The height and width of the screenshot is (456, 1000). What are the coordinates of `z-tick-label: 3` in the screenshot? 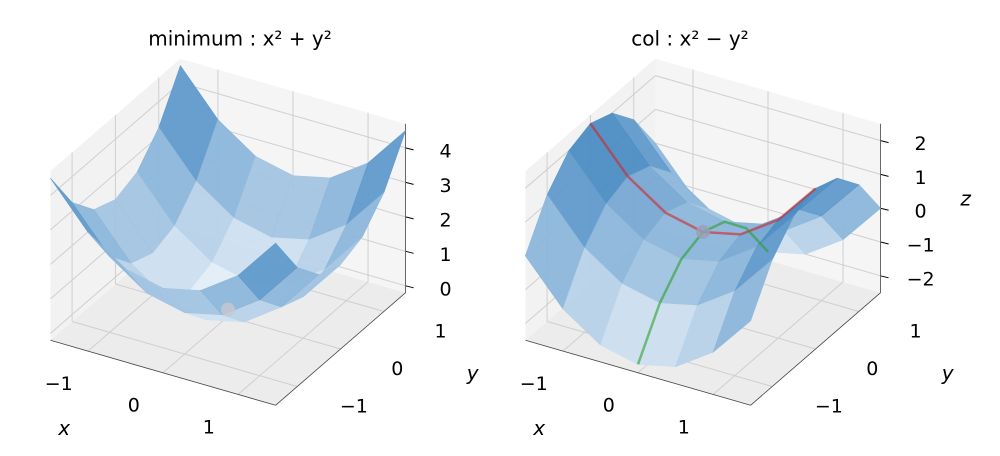 It's located at (446, 186).